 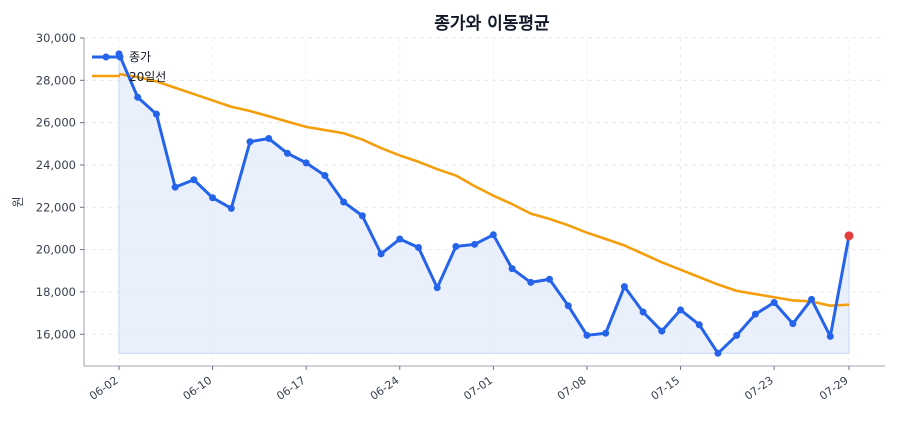 What do you see at coordinates (56, 80) in the screenshot?
I see `y-tick-label: 28,000` at bounding box center [56, 80].